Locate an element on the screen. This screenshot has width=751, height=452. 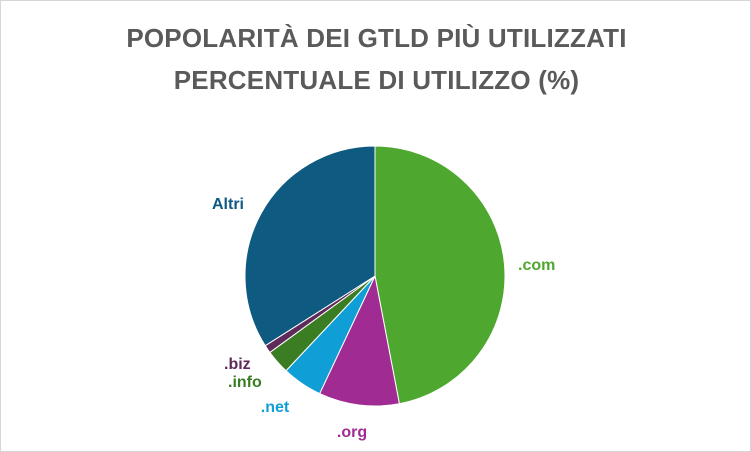
pie-slice-org is located at coordinates (359, 340).